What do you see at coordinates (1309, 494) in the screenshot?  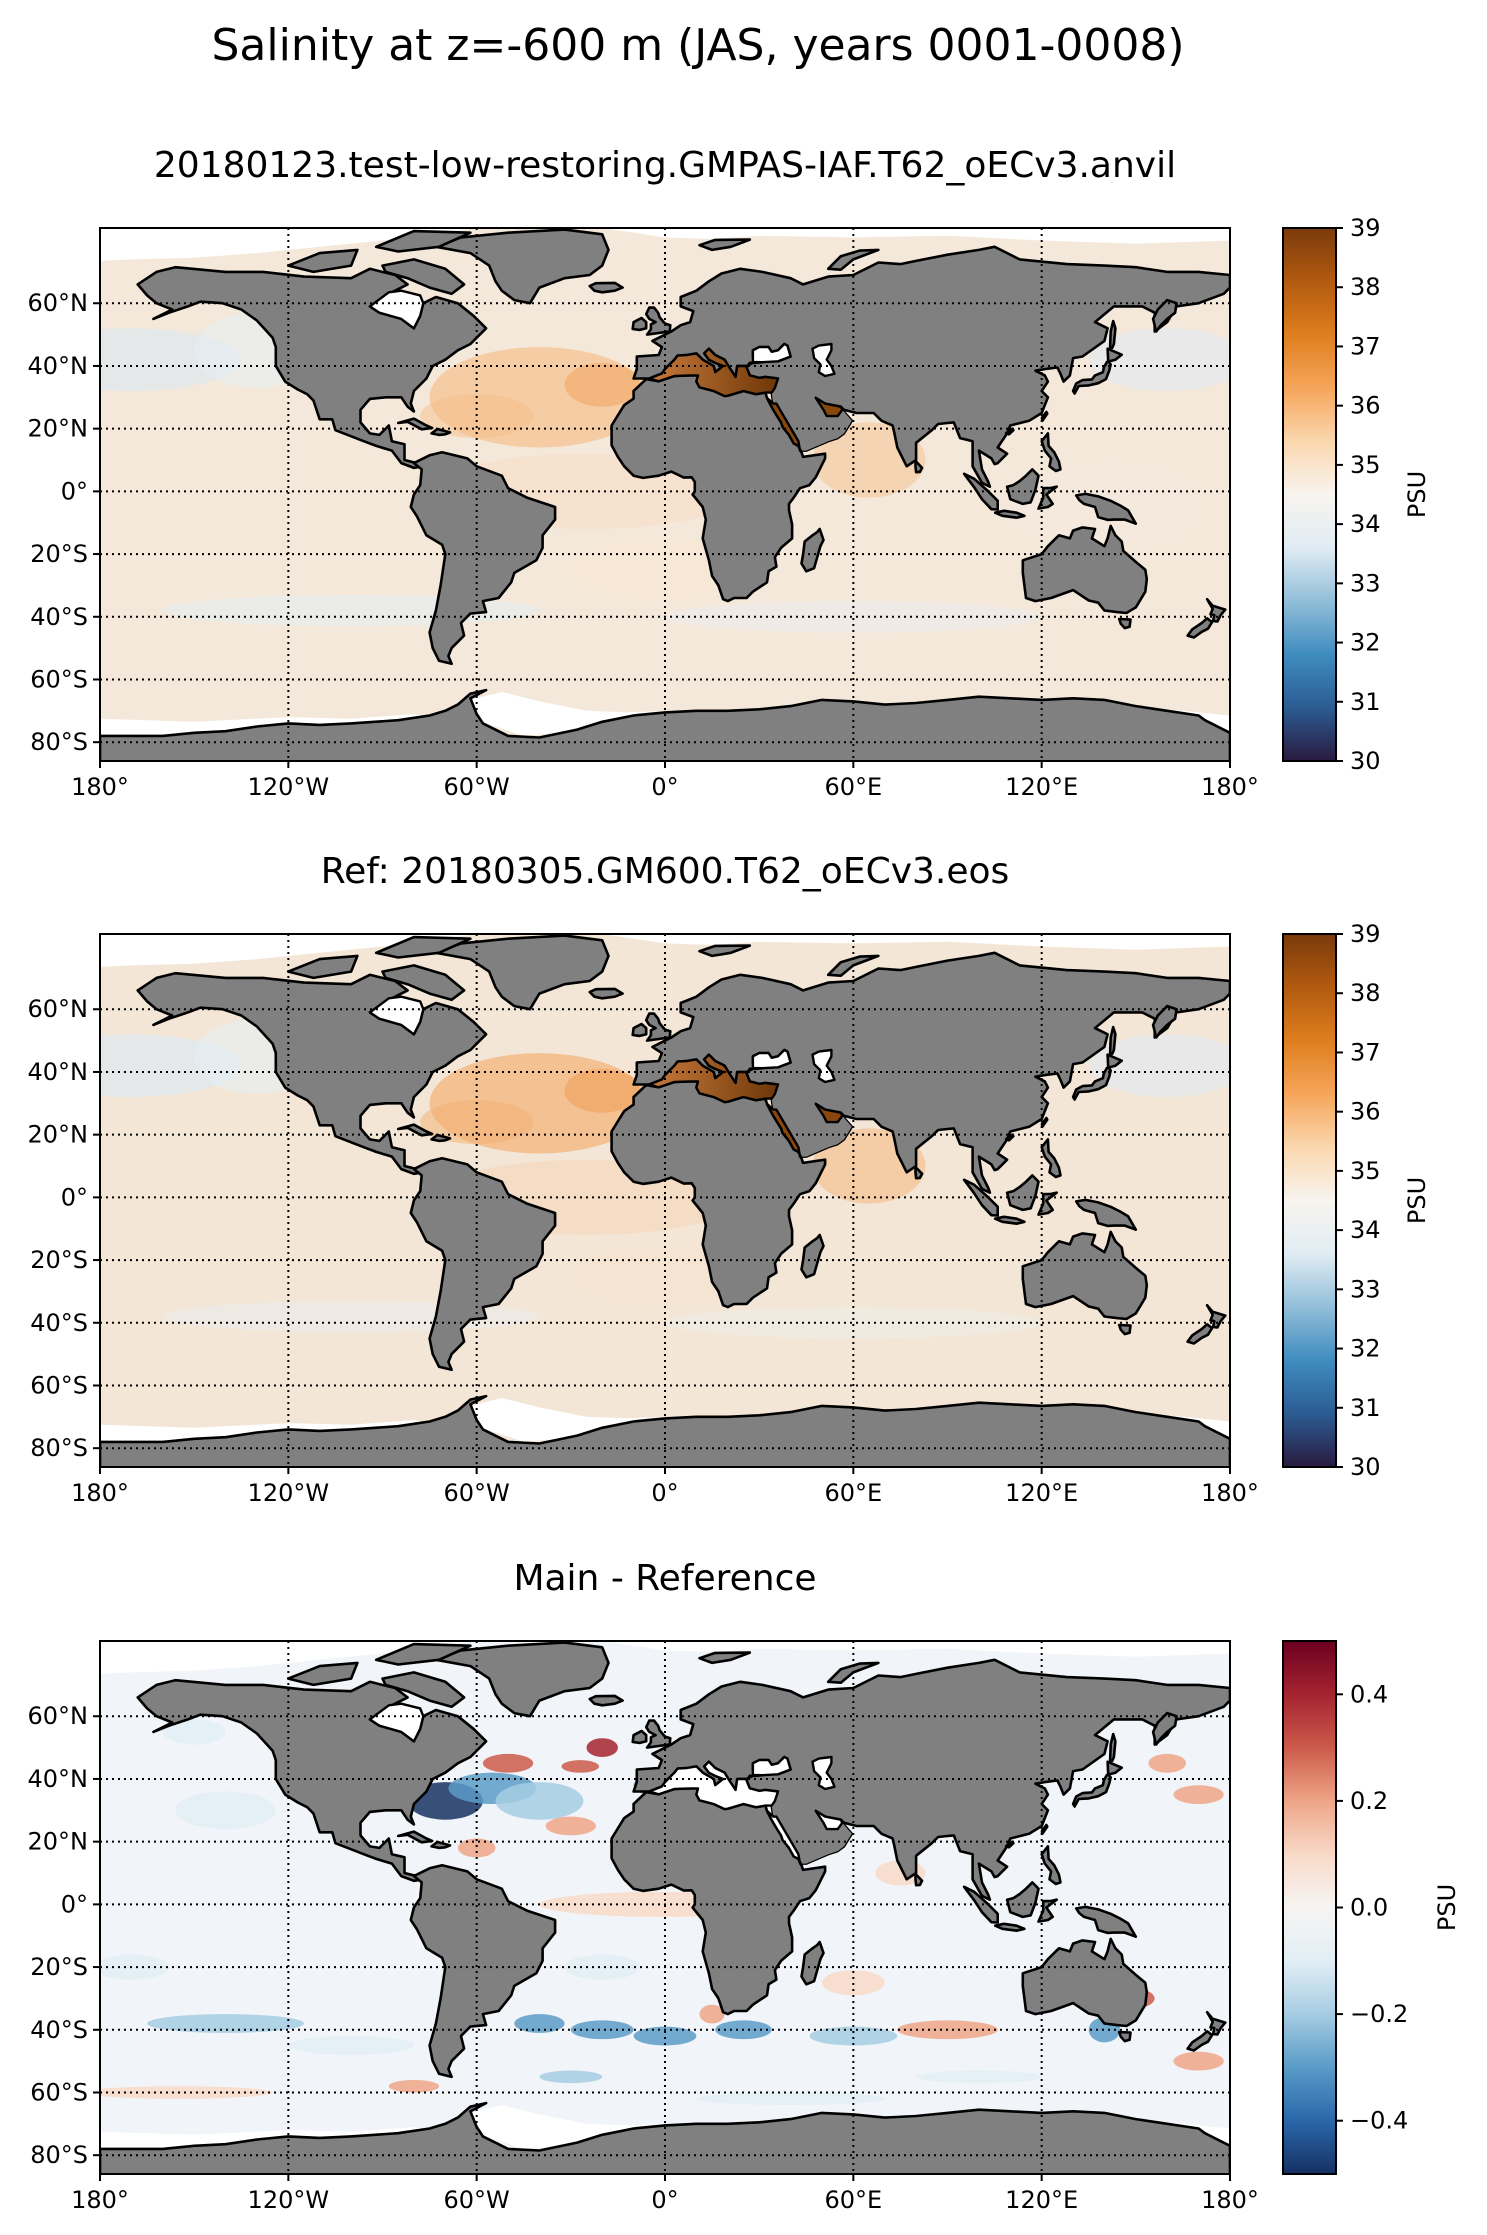 I see `colorbar-gradient` at bounding box center [1309, 494].